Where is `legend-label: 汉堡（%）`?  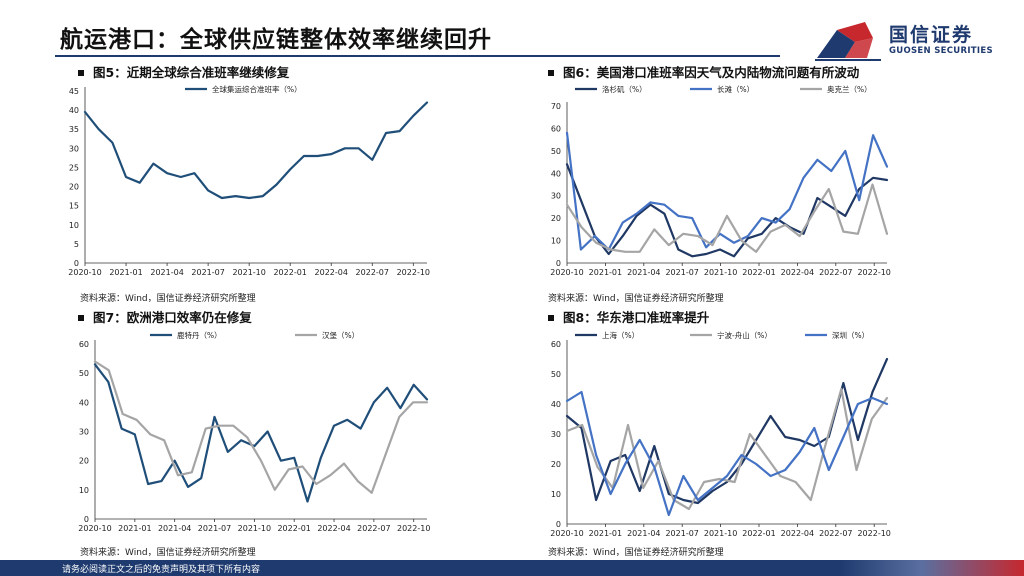 legend-label: 汉堡（%） is located at coordinates (340, 335).